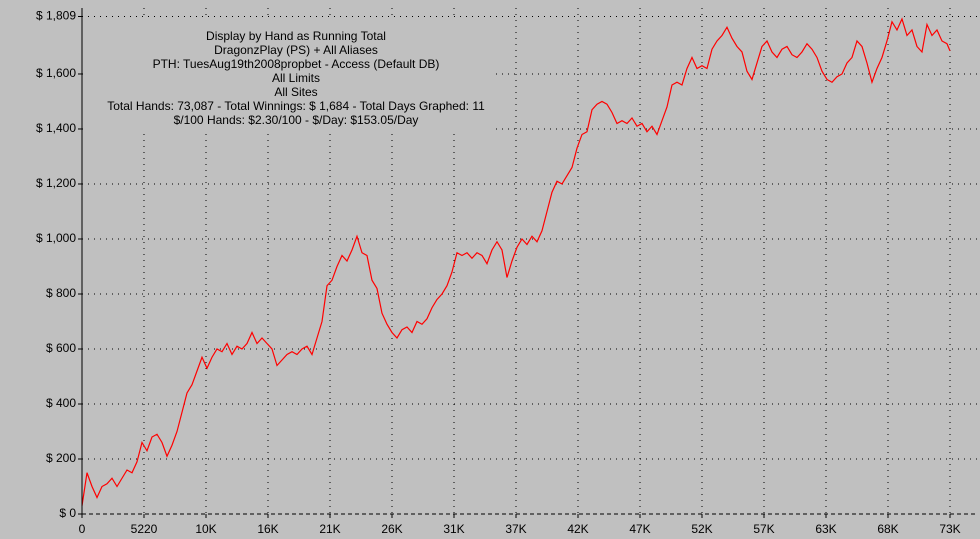 The width and height of the screenshot is (980, 539). I want to click on annotation-box, so click(289, 76).